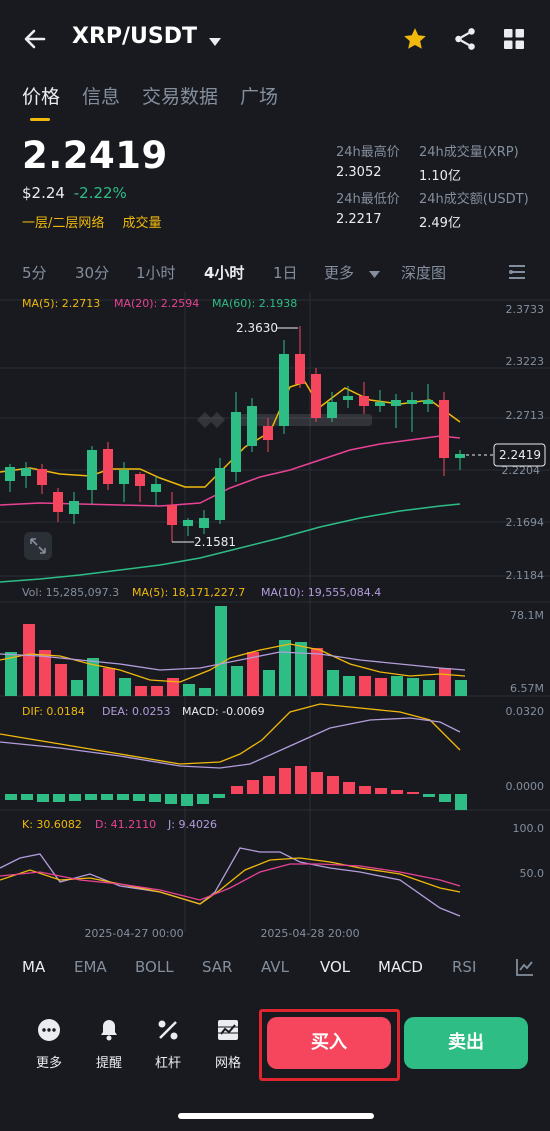 The image size is (550, 1131). What do you see at coordinates (525, 969) in the screenshot?
I see `indicator-settings-icon` at bounding box center [525, 969].